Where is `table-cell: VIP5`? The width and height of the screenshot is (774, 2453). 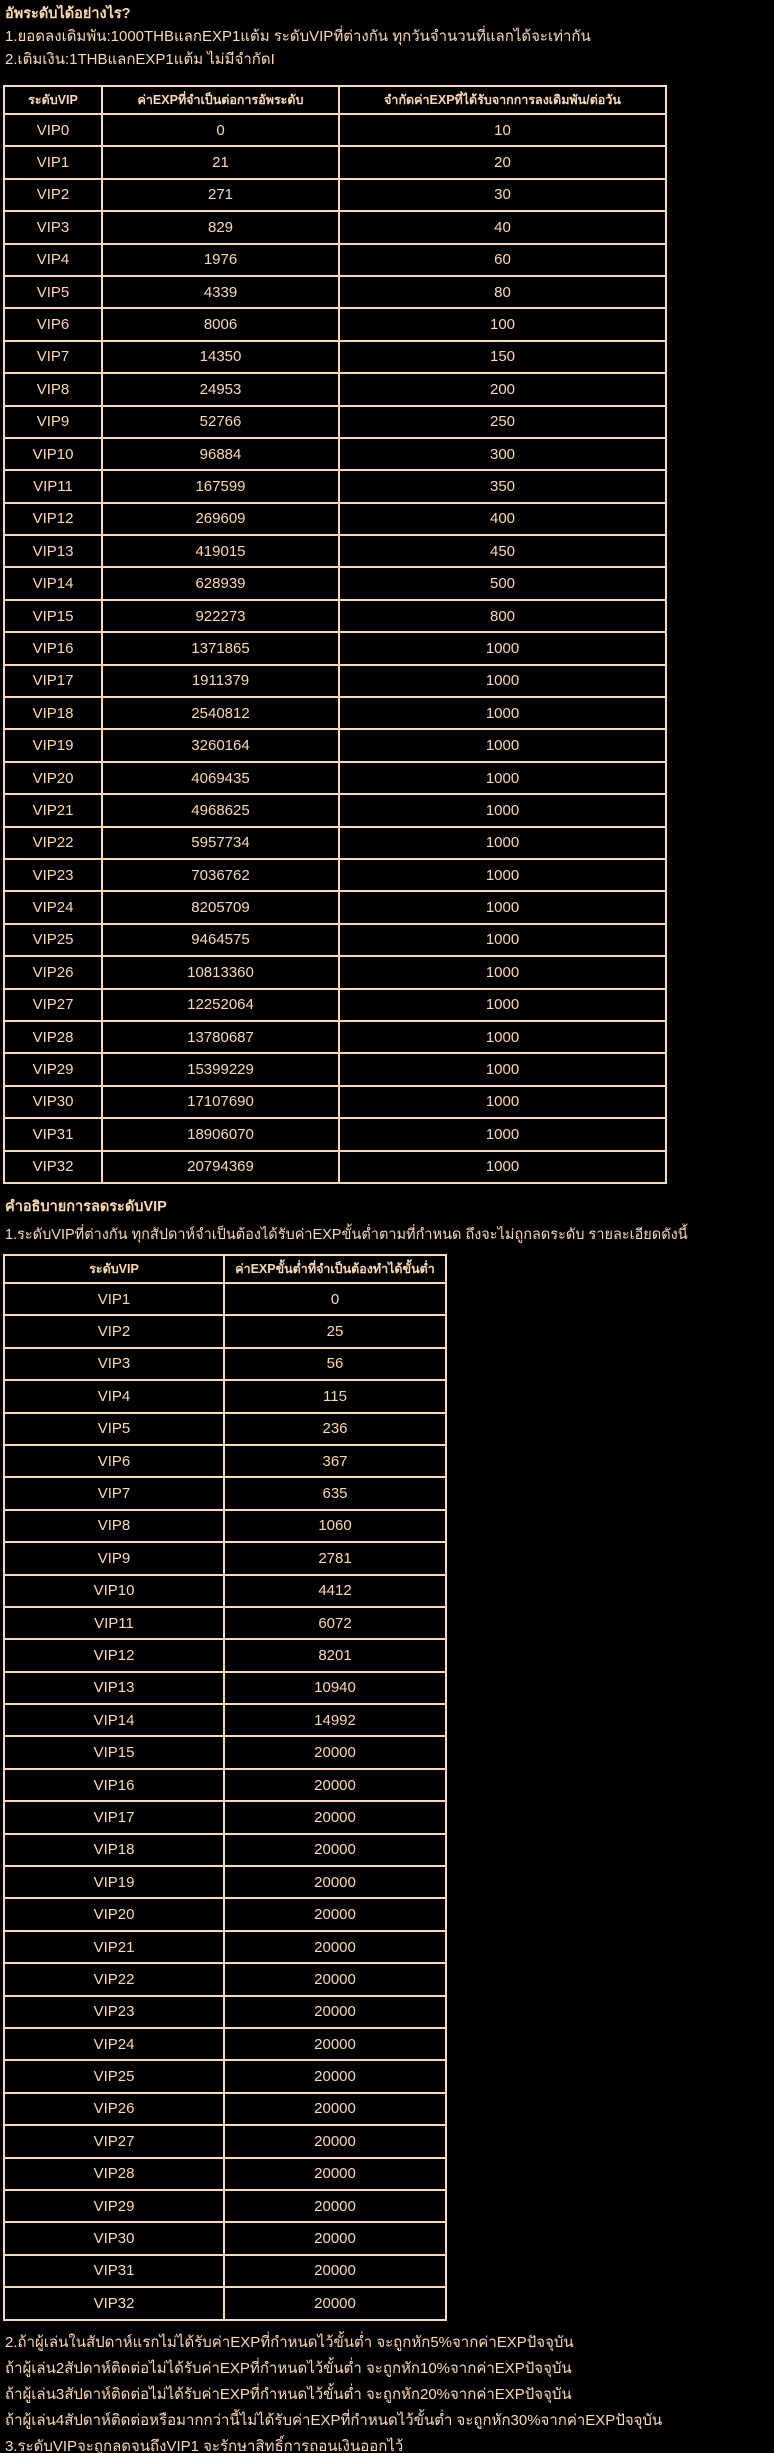 table-cell: VIP5 is located at coordinates (114, 1428).